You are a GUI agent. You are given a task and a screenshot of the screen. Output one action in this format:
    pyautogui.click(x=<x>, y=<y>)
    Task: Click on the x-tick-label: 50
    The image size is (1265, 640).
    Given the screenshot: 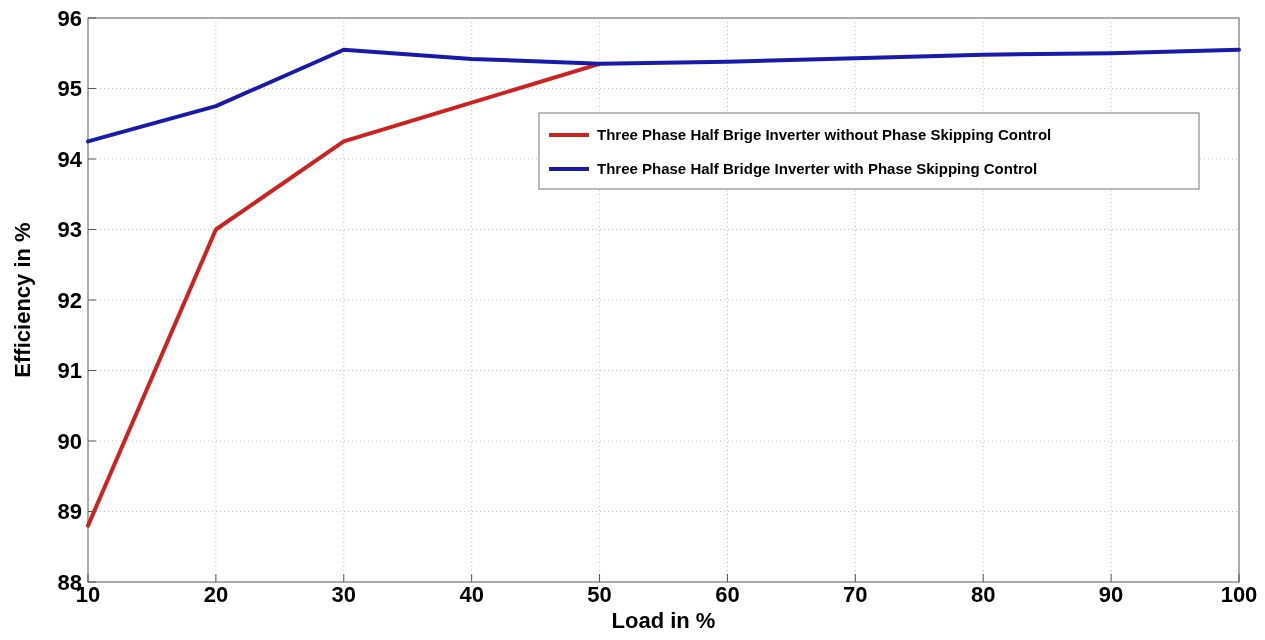 What is the action you would take?
    pyautogui.click(x=599, y=594)
    